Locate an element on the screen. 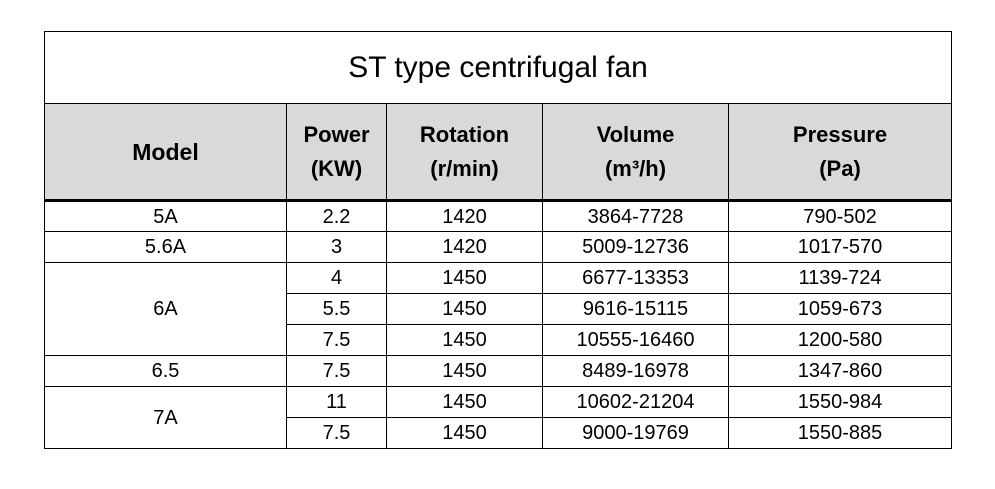 Image resolution: width=995 pixels, height=489 pixels. header-pressure-label: Pressure is located at coordinates (840, 134).